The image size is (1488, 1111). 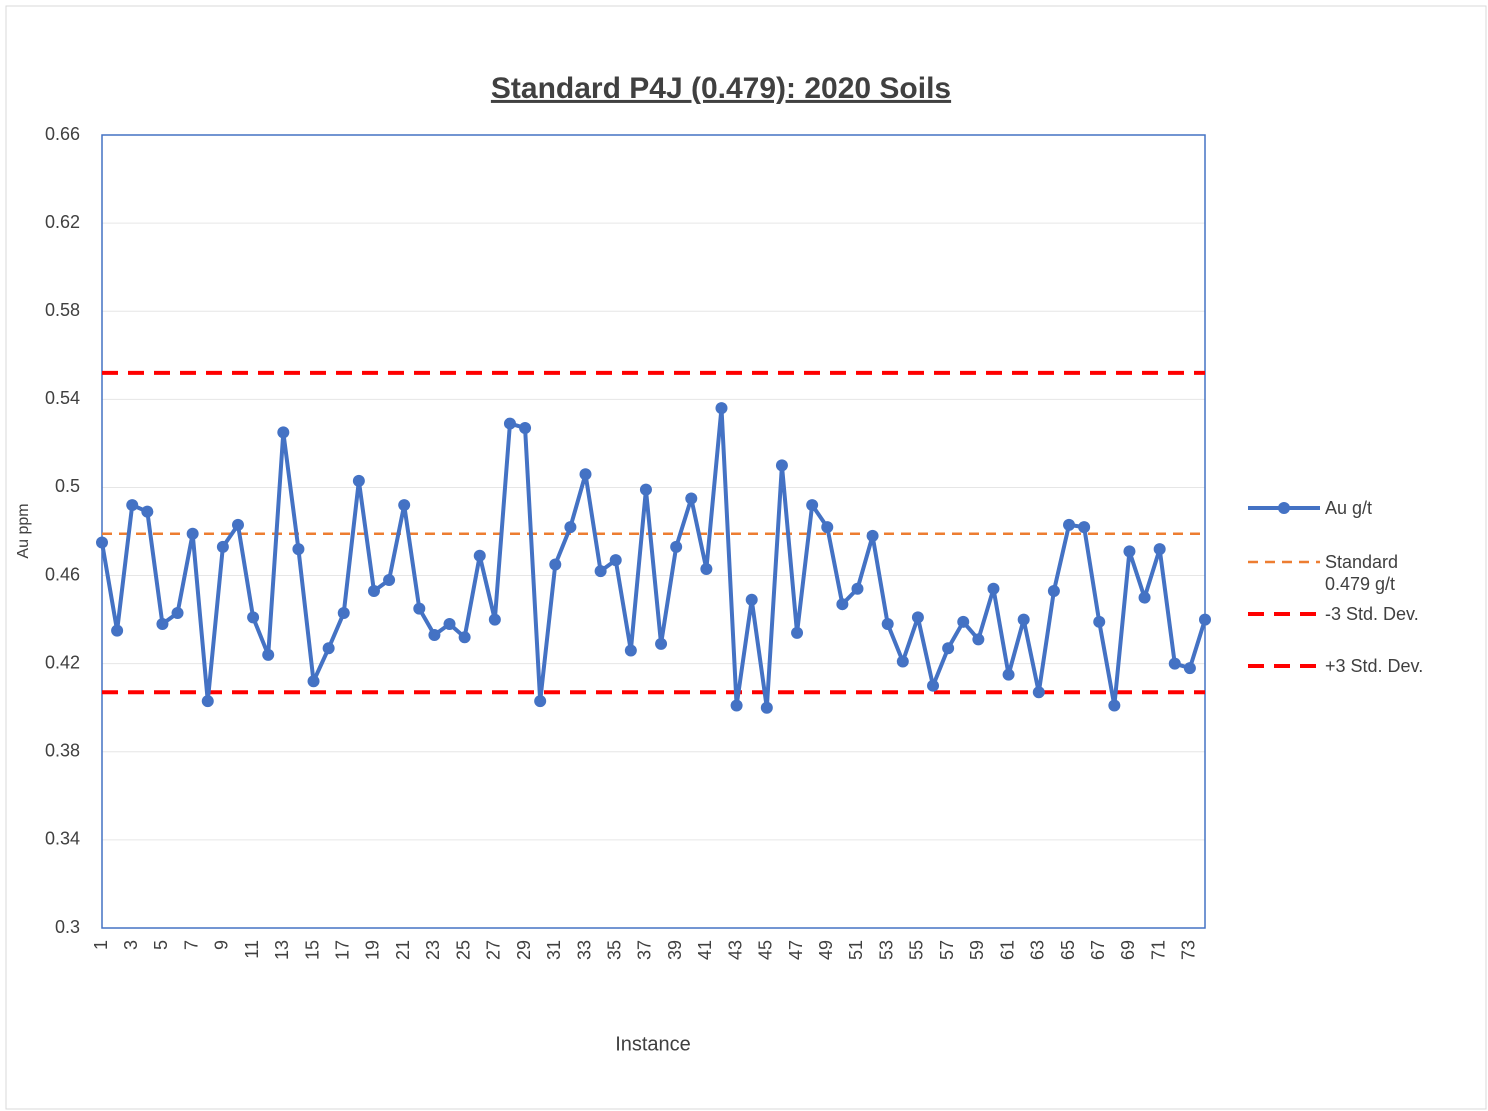 What do you see at coordinates (62, 310) in the screenshot?
I see `y-tick-label: 0.58` at bounding box center [62, 310].